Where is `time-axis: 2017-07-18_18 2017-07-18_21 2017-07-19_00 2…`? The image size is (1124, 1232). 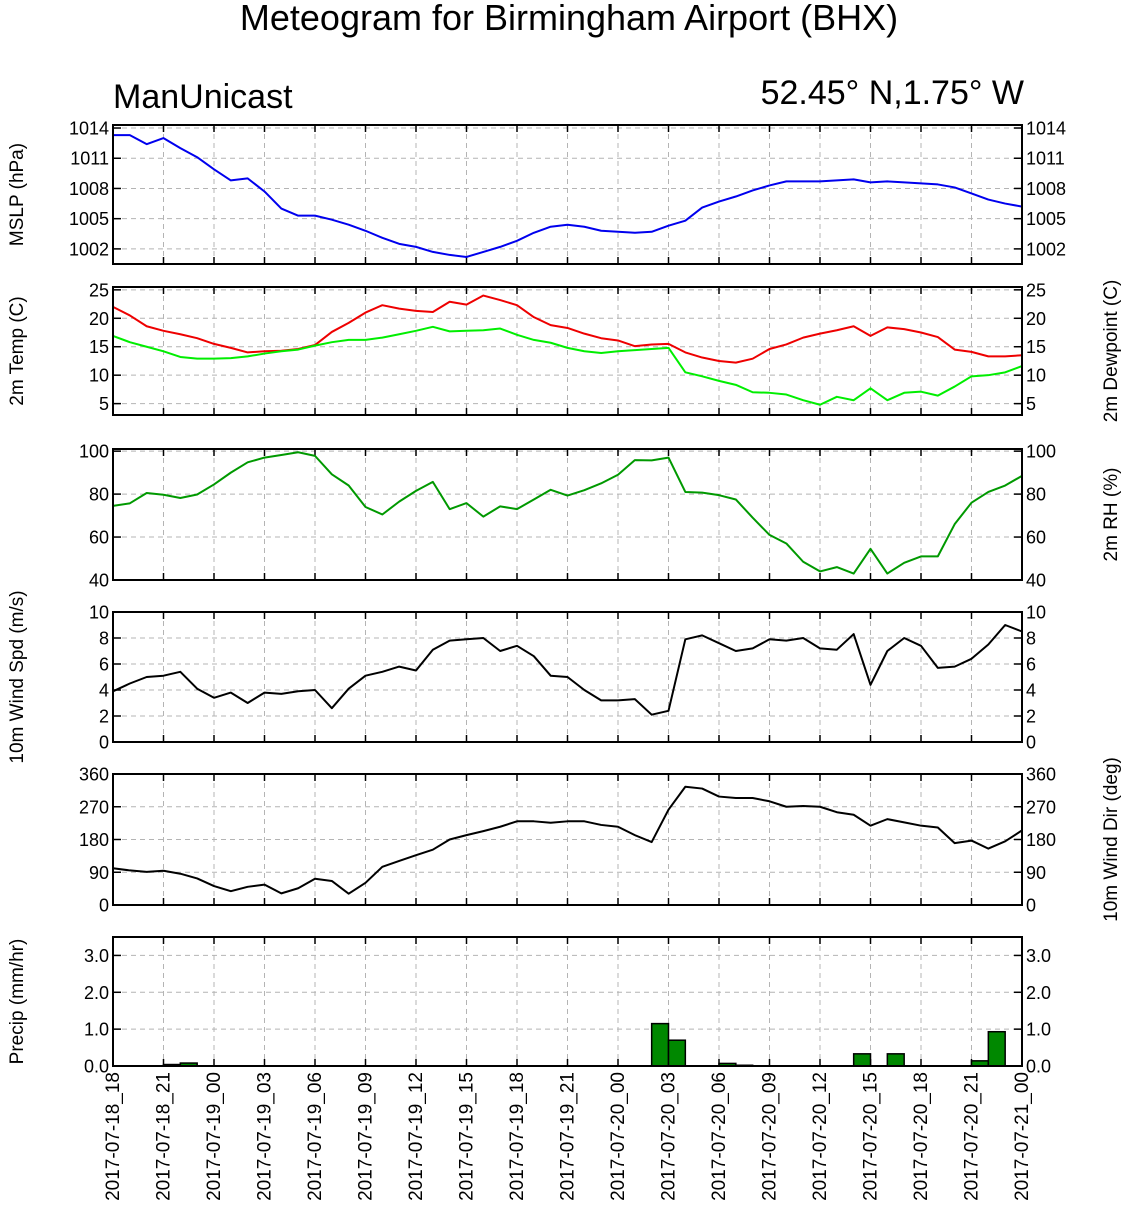 time-axis: 2017-07-18_18 2017-07-18_21 2017-07-19_00 2… is located at coordinates (568, 1136).